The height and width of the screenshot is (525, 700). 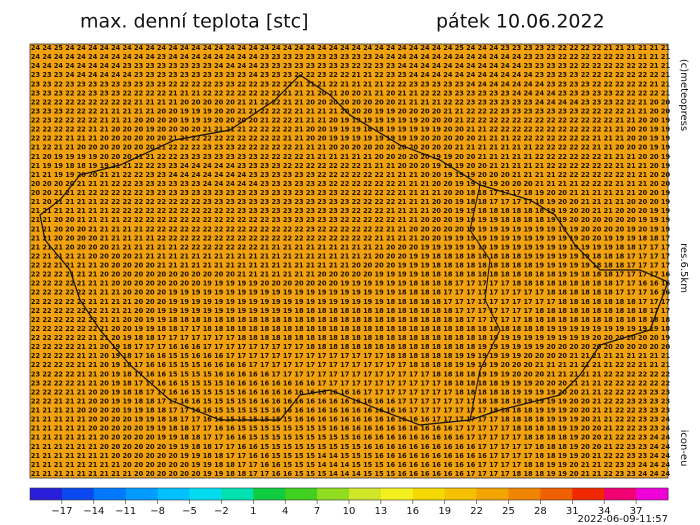 I want to click on colorbar-segment, so click(x=205, y=494).